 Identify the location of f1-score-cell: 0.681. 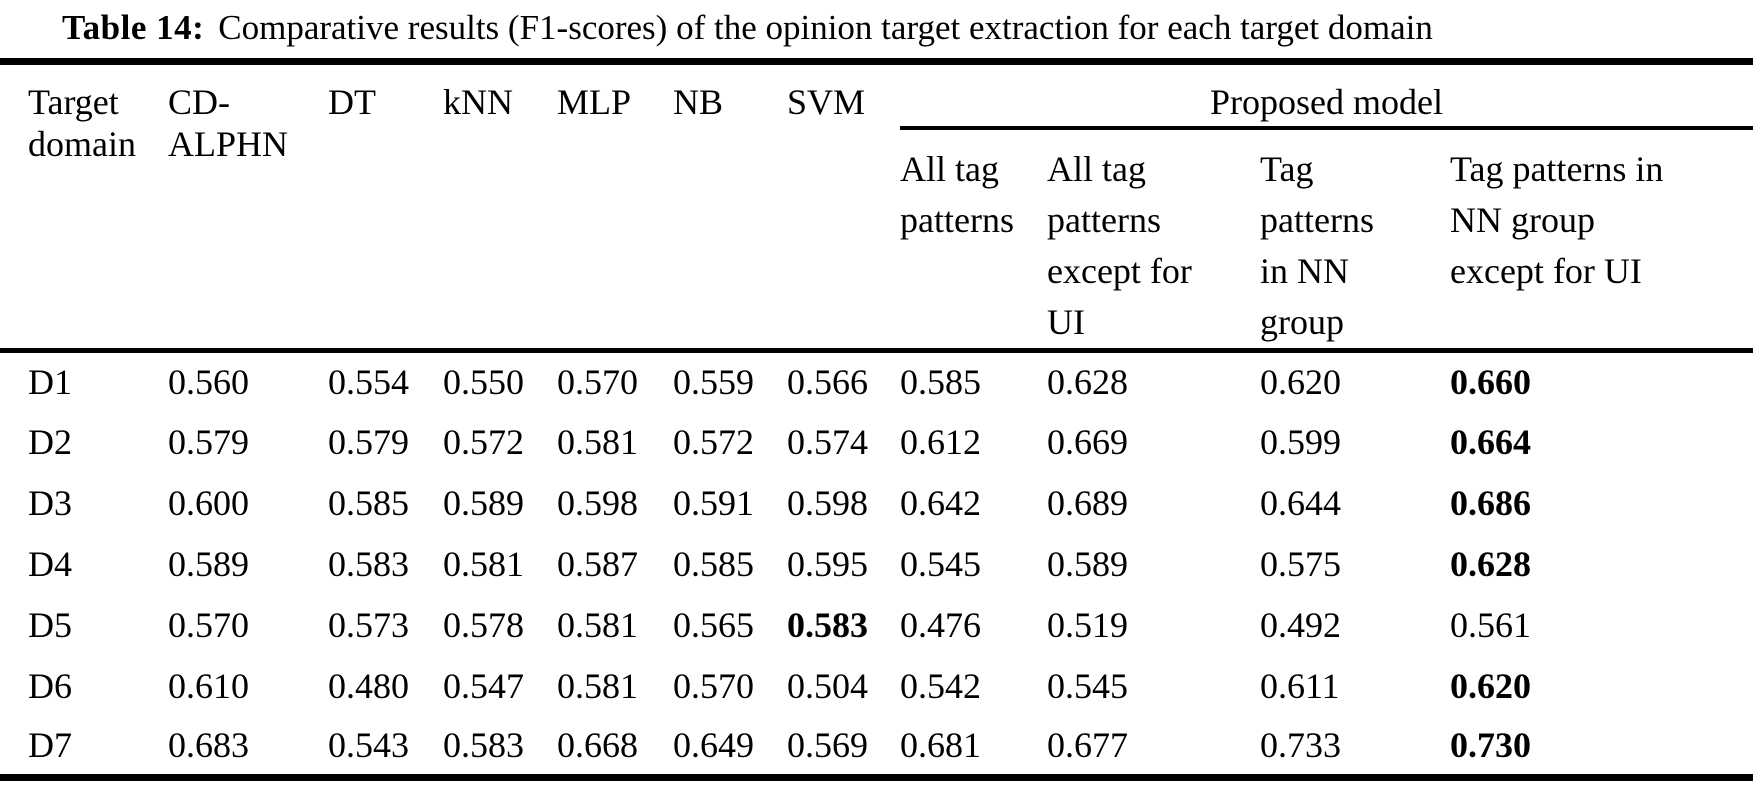
(940, 744).